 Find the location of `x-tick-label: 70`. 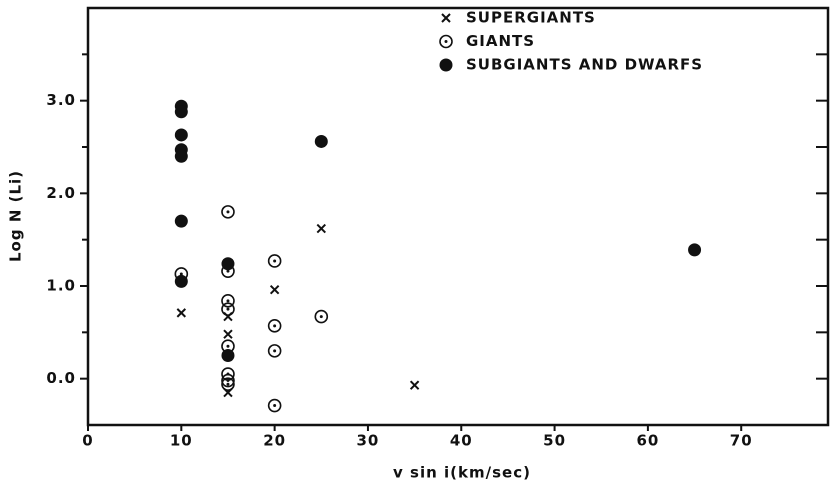

x-tick-label: 70 is located at coordinates (741, 441).